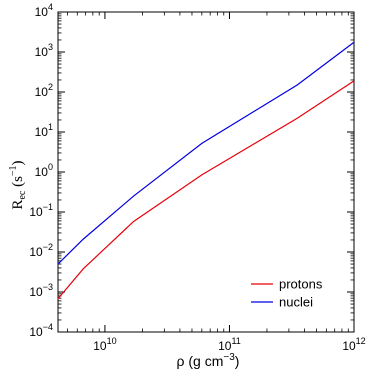  Describe the element at coordinates (301, 284) in the screenshot. I see `legend-label-protons: protons` at that location.